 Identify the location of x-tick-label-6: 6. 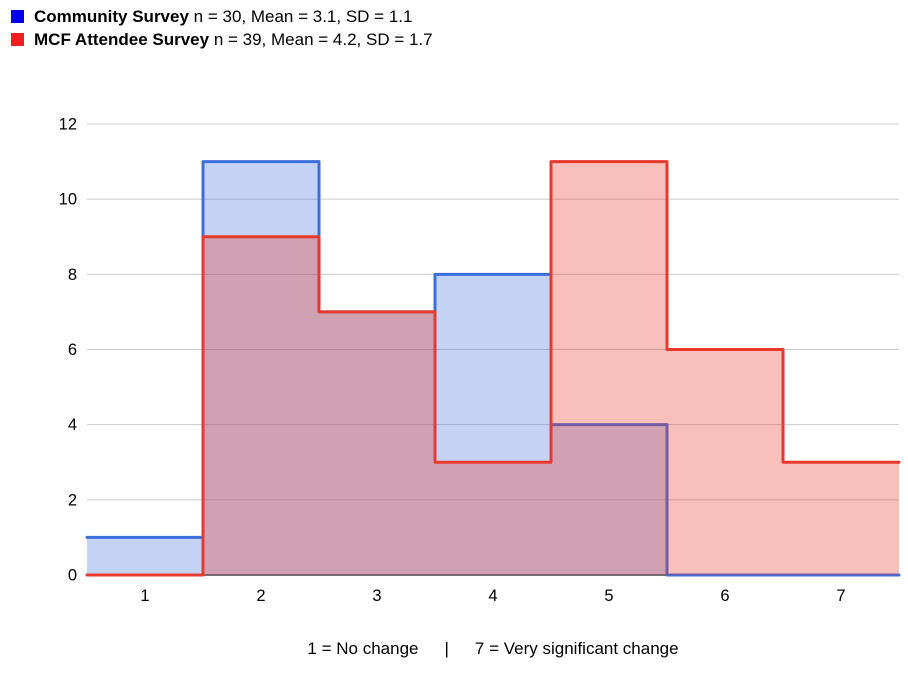
(724, 596).